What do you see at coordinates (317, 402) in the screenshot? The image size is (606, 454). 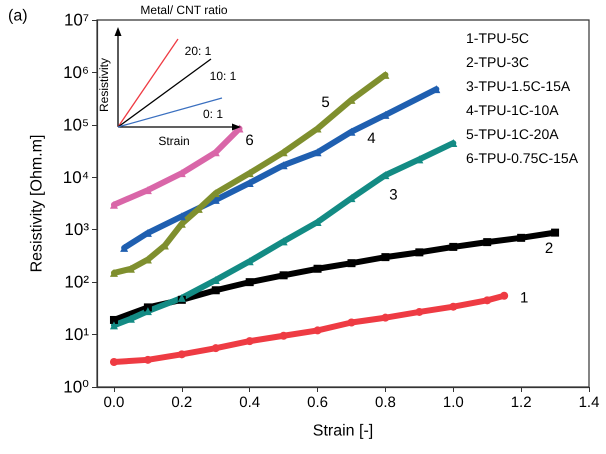 I see `x-tick-label: 0.6` at bounding box center [317, 402].